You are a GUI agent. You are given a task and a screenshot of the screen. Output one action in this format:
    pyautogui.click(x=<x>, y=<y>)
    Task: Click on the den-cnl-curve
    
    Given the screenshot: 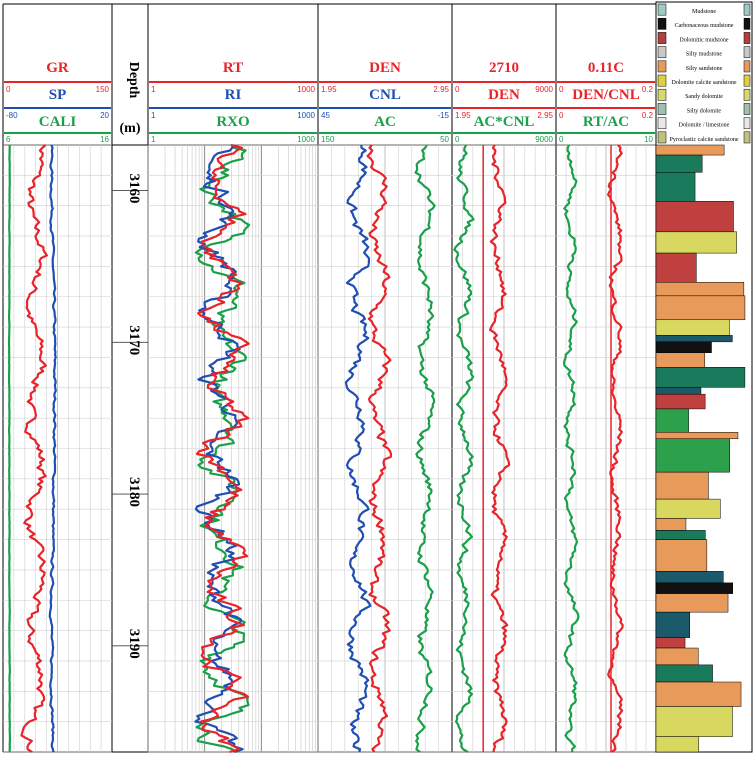 What is the action you would take?
    pyautogui.click(x=615, y=448)
    